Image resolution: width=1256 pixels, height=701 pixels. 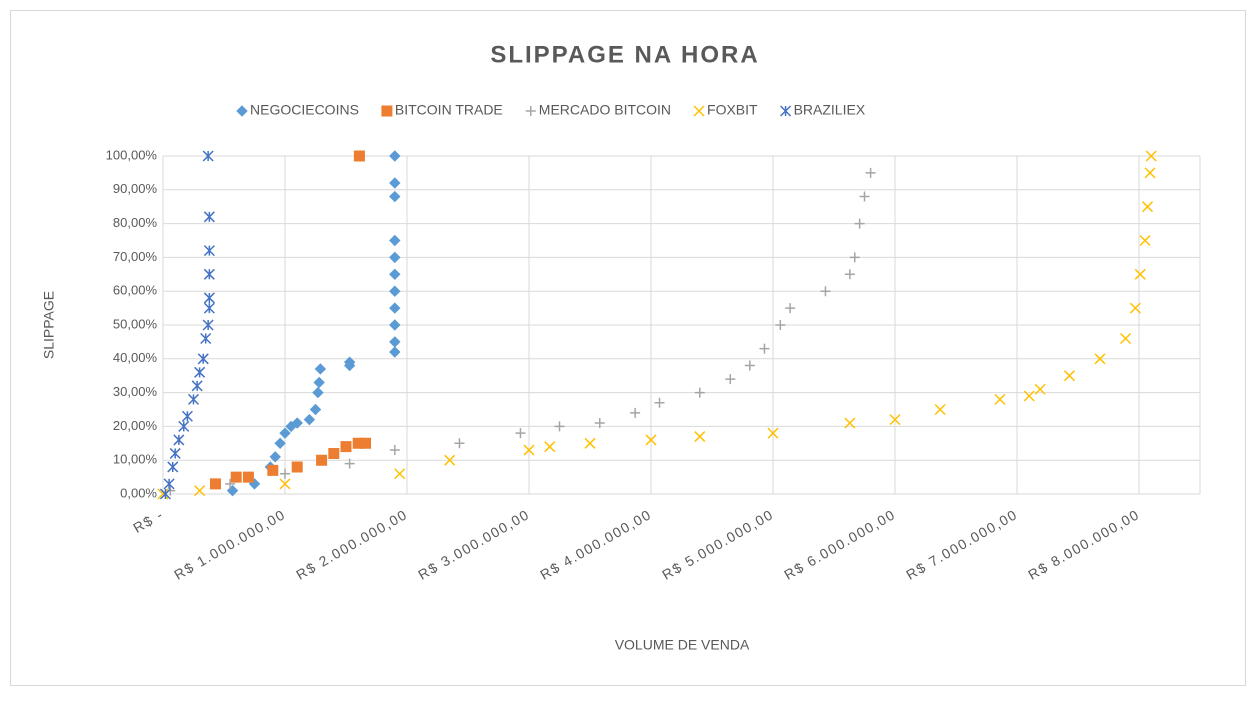 I want to click on y-tick-label: 100,00%, so click(x=132, y=154).